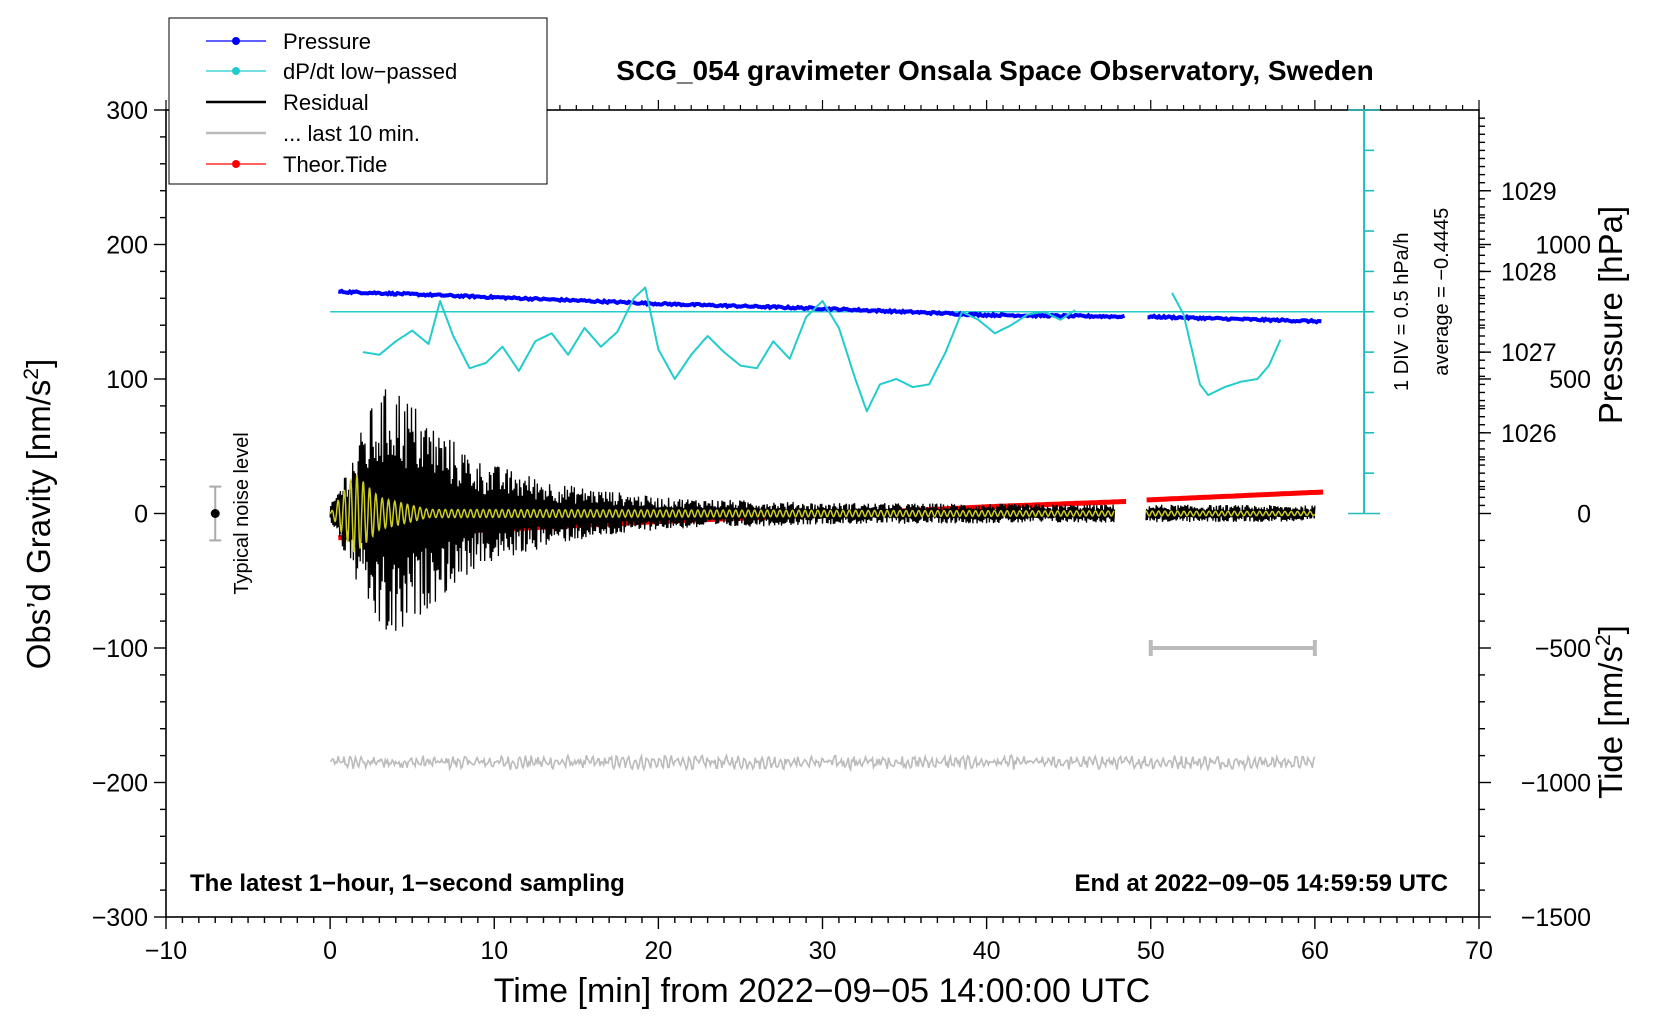 Image resolution: width=1660 pixels, height=1020 pixels. Describe the element at coordinates (242, 513) in the screenshot. I see `noise-label: Typical noise level` at that location.